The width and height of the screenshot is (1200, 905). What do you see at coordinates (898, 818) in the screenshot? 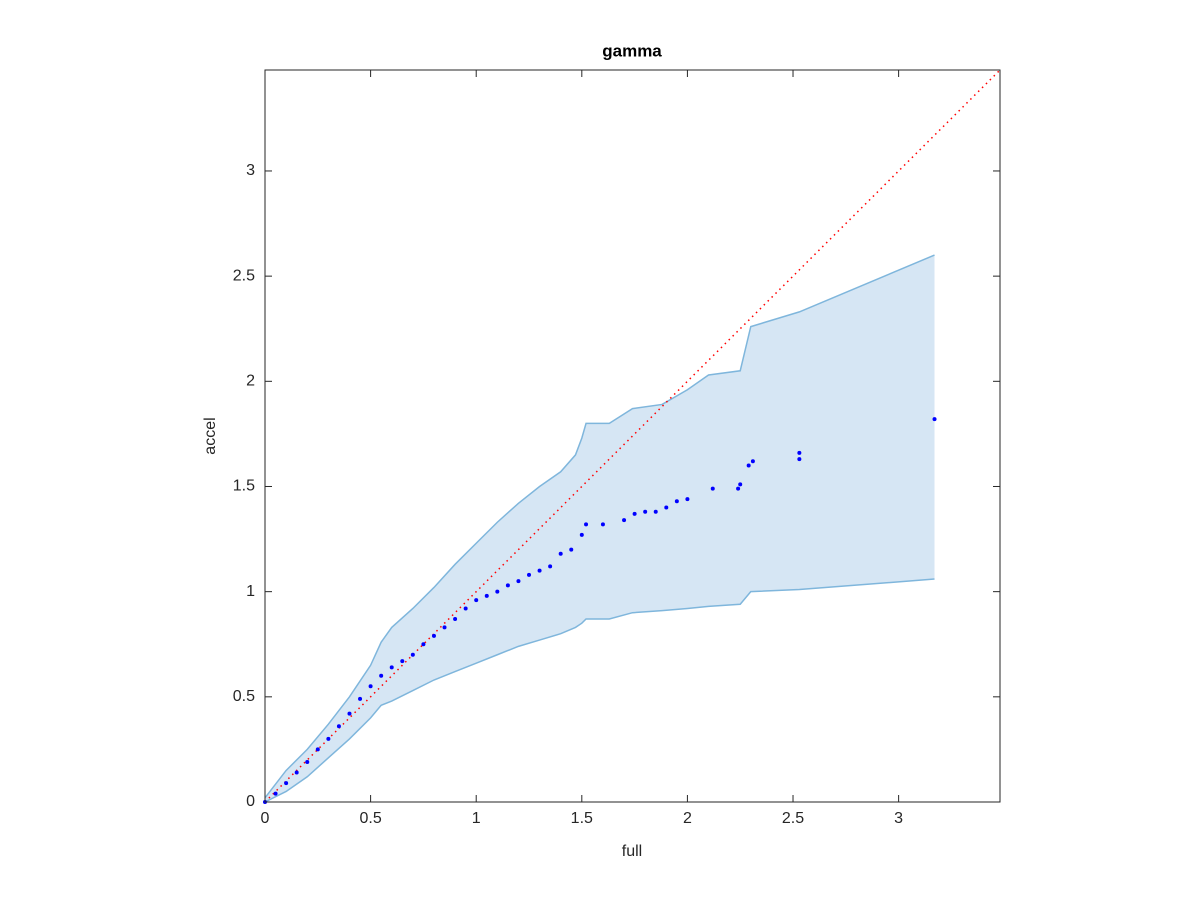
I see `x-tick-label: 3` at bounding box center [898, 818].